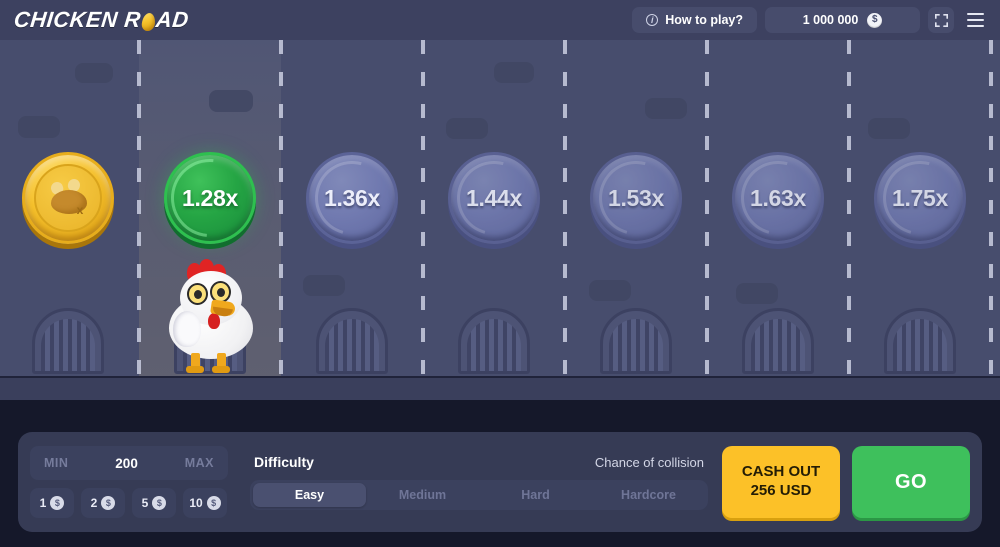  I want to click on multiplier-label: 1.44x, so click(494, 197).